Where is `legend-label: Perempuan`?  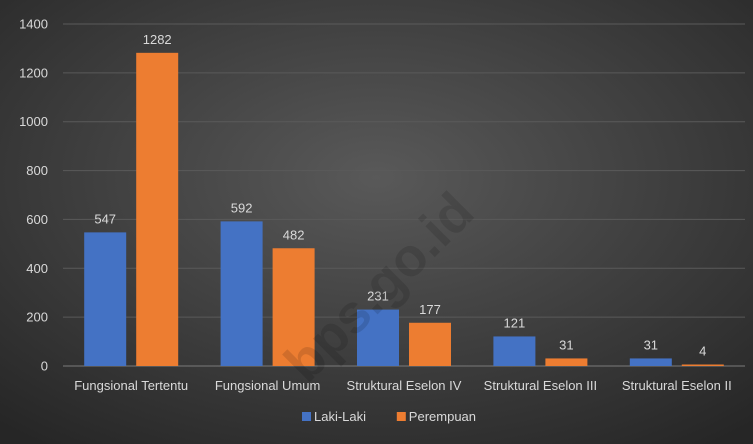
legend-label: Perempuan is located at coordinates (442, 416).